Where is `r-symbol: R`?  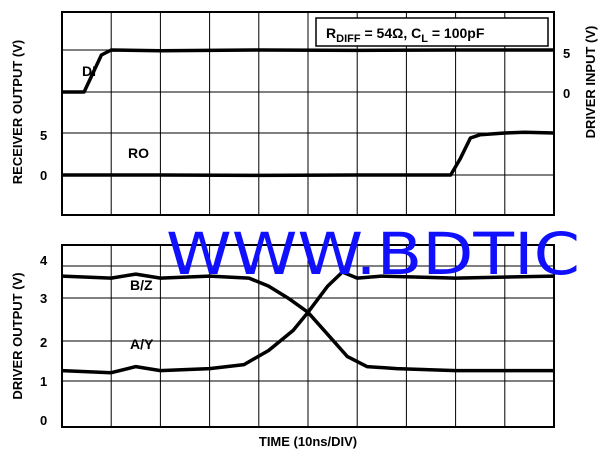
r-symbol: R is located at coordinates (331, 33).